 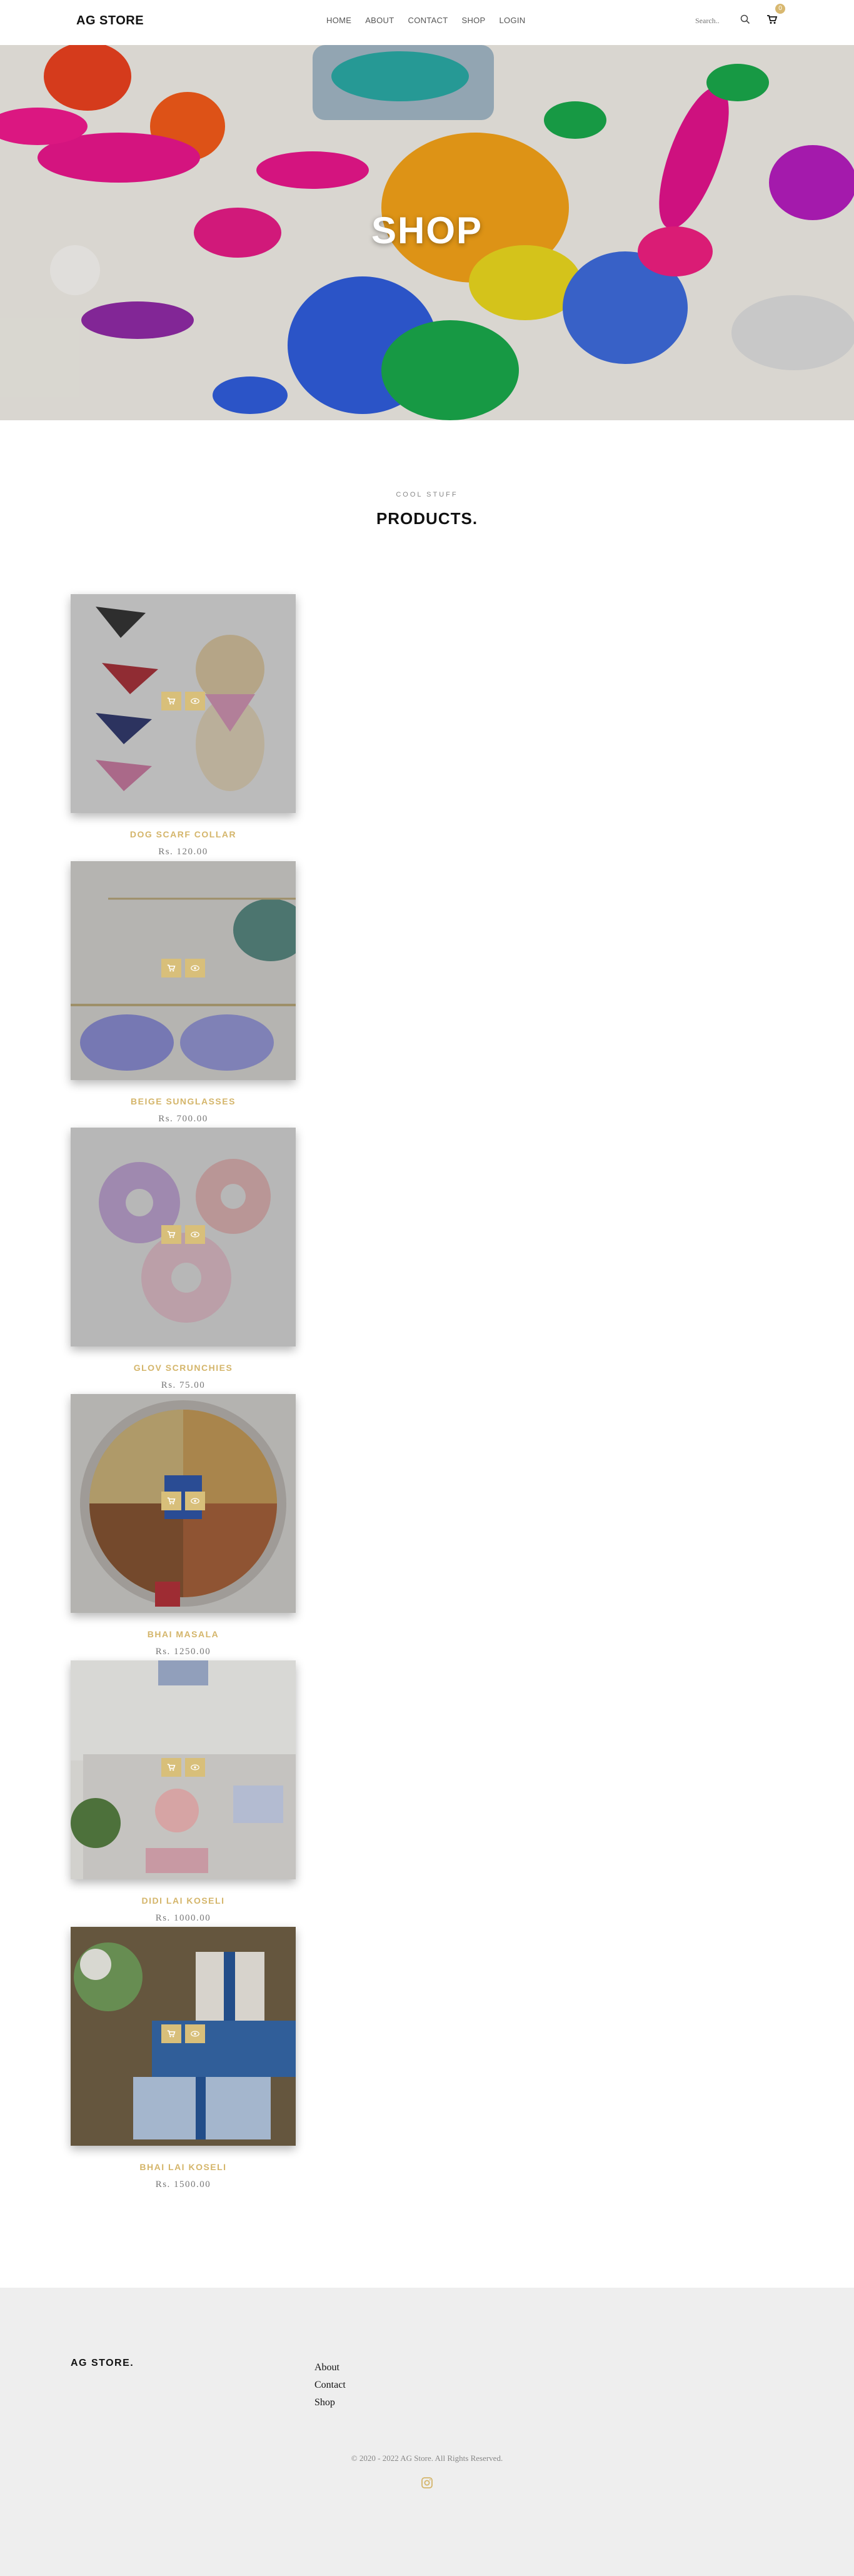 I want to click on footer-link-contact: Contact, so click(x=330, y=2385).